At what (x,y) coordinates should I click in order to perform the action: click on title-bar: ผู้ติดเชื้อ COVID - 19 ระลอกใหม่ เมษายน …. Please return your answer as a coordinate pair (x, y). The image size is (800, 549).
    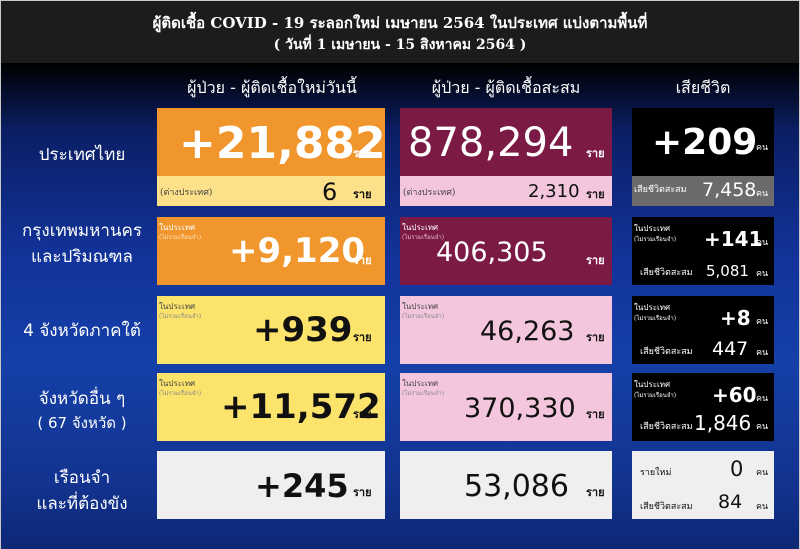
    Looking at the image, I should click on (400, 32).